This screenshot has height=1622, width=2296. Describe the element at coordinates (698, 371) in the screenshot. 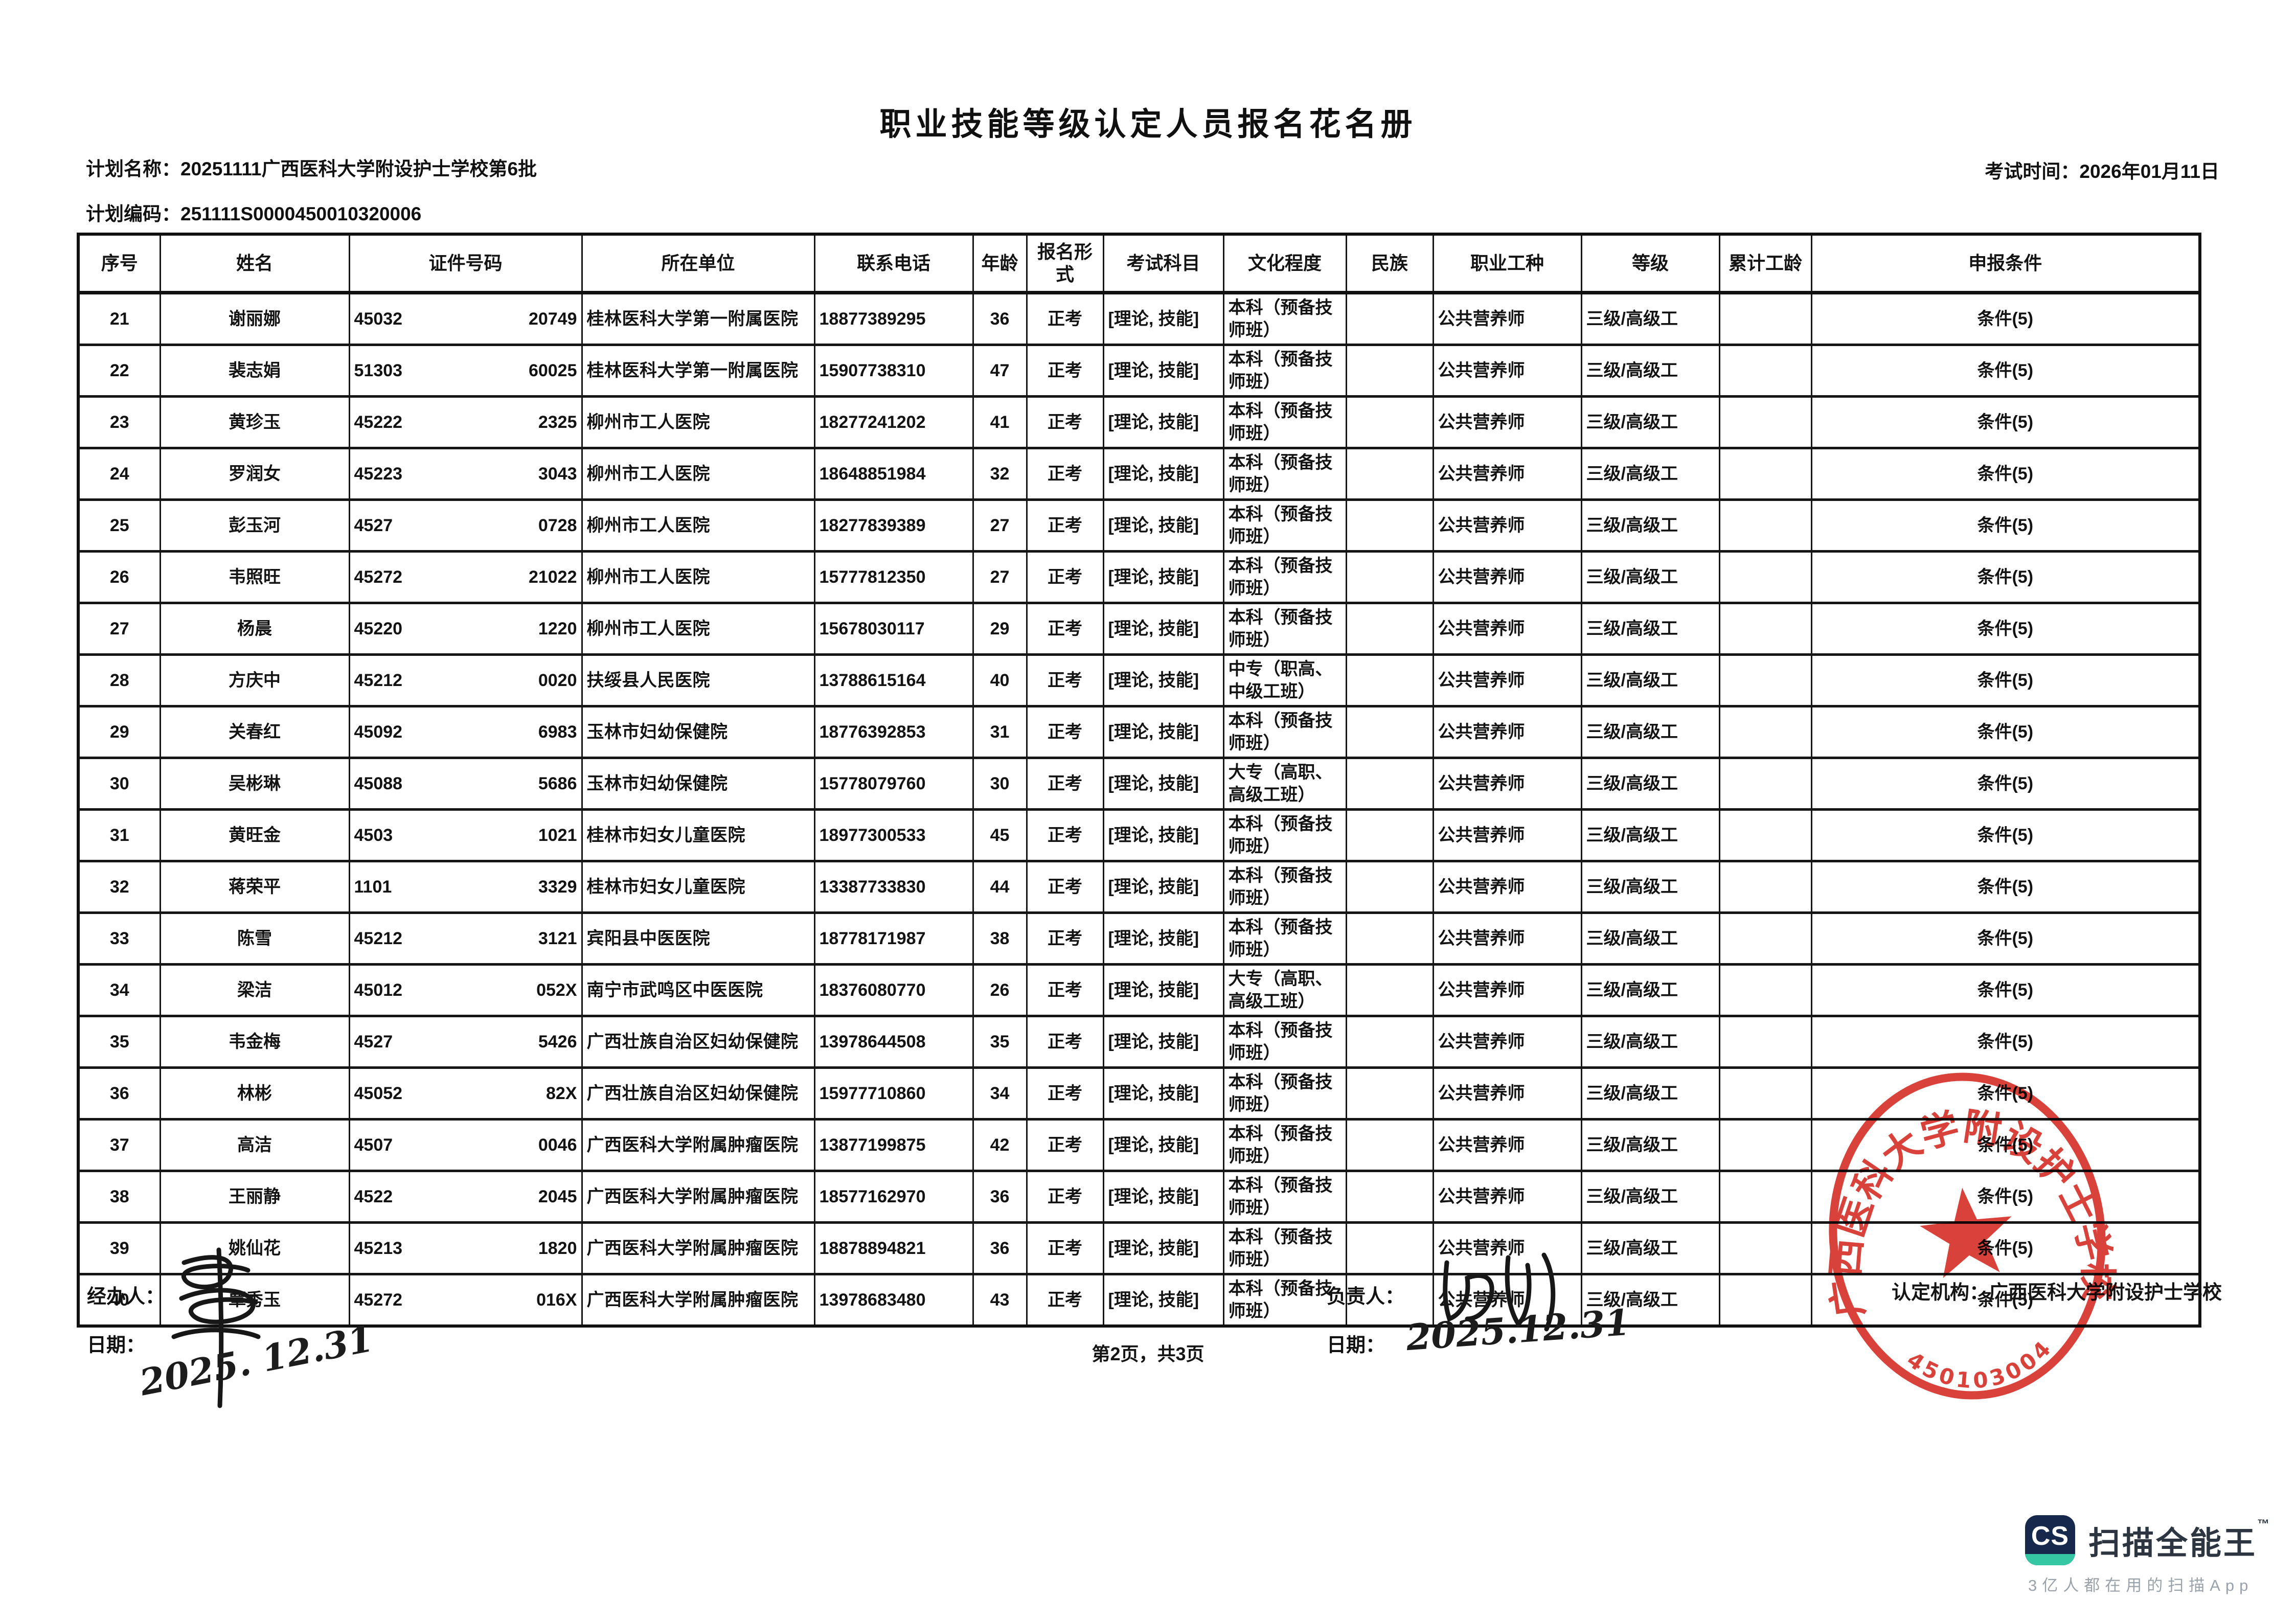

I see `cell-unit: 桂林医科大学第一附属医院` at that location.